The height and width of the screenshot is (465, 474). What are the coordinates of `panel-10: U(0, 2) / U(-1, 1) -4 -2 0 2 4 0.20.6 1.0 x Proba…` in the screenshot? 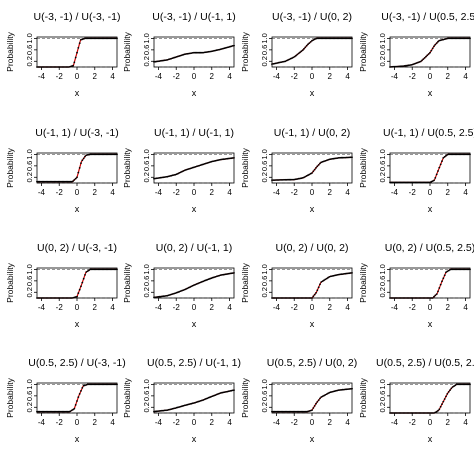 It's located at (178, 285).